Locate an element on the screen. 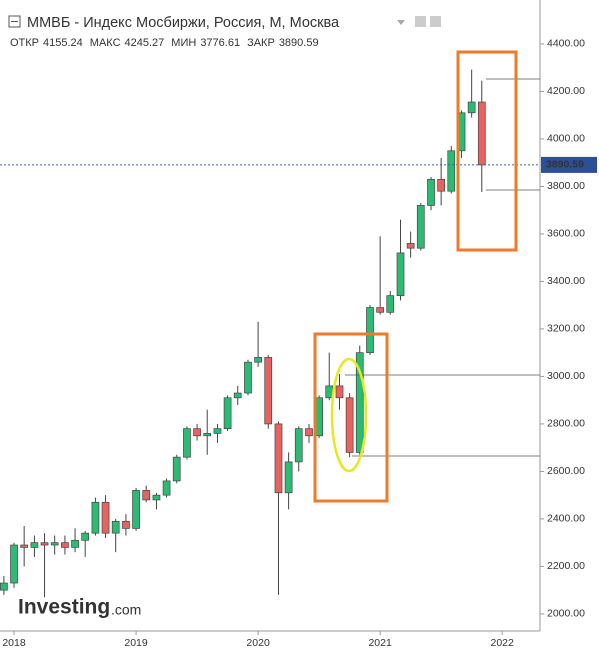 This screenshot has height=652, width=599. x-tick-label: 2021 is located at coordinates (380, 643).